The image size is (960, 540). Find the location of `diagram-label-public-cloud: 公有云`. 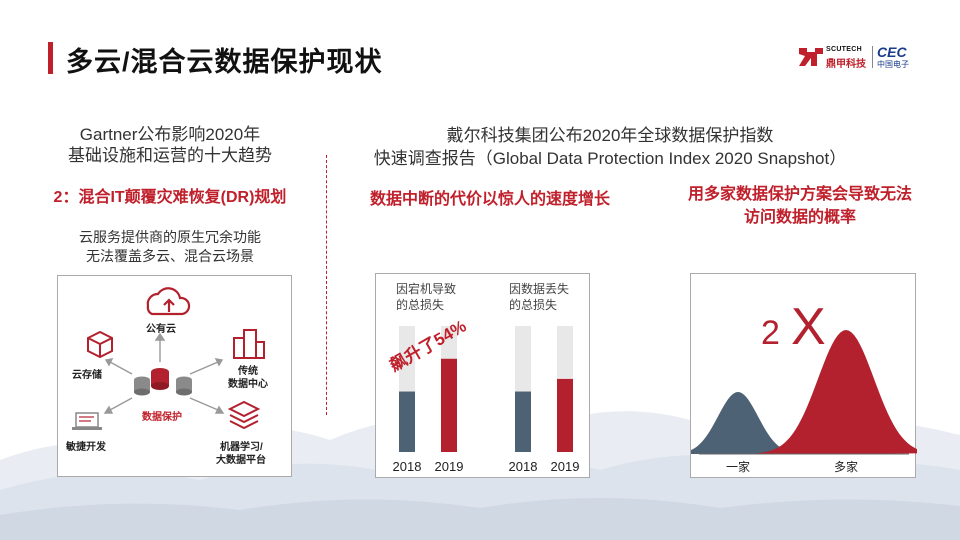

diagram-label-public-cloud: 公有云 is located at coordinates (161, 329).